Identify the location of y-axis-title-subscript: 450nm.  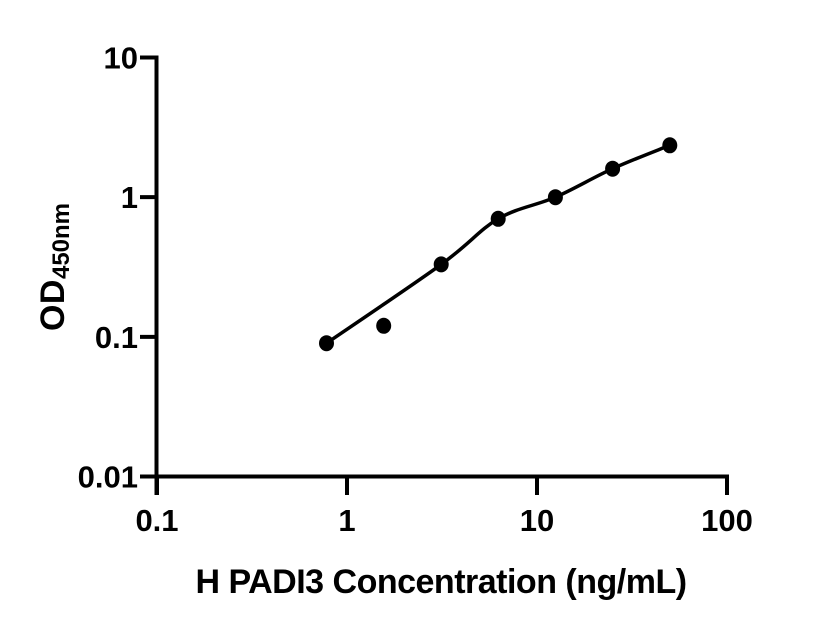
(61, 241).